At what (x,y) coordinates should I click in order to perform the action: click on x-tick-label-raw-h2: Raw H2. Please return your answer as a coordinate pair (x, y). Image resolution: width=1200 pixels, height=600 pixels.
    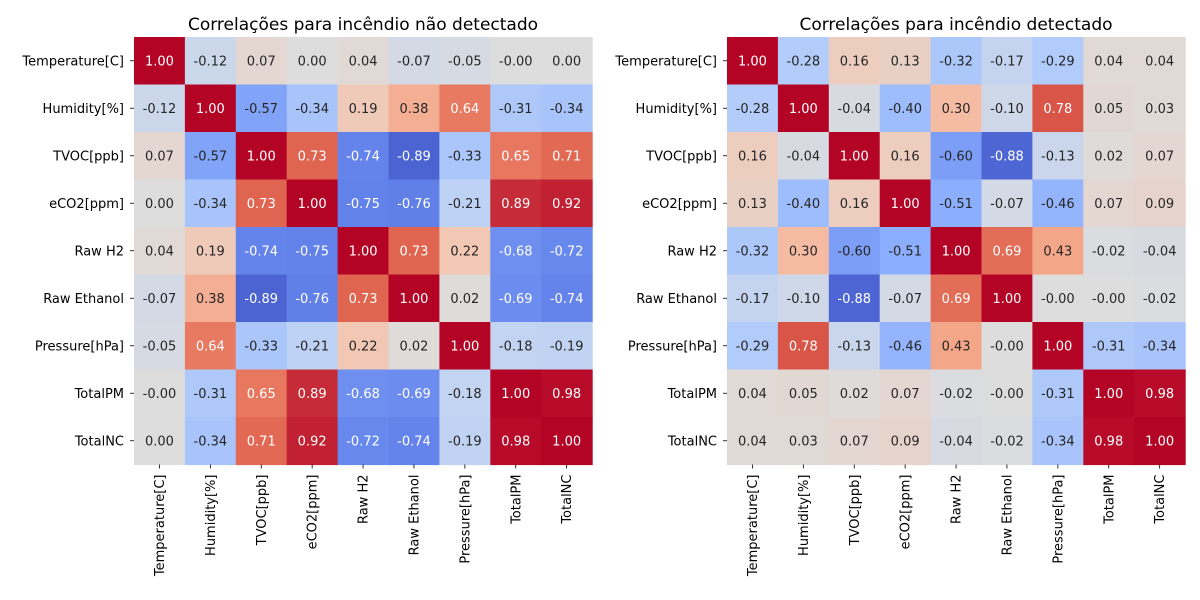
    Looking at the image, I should click on (364, 500).